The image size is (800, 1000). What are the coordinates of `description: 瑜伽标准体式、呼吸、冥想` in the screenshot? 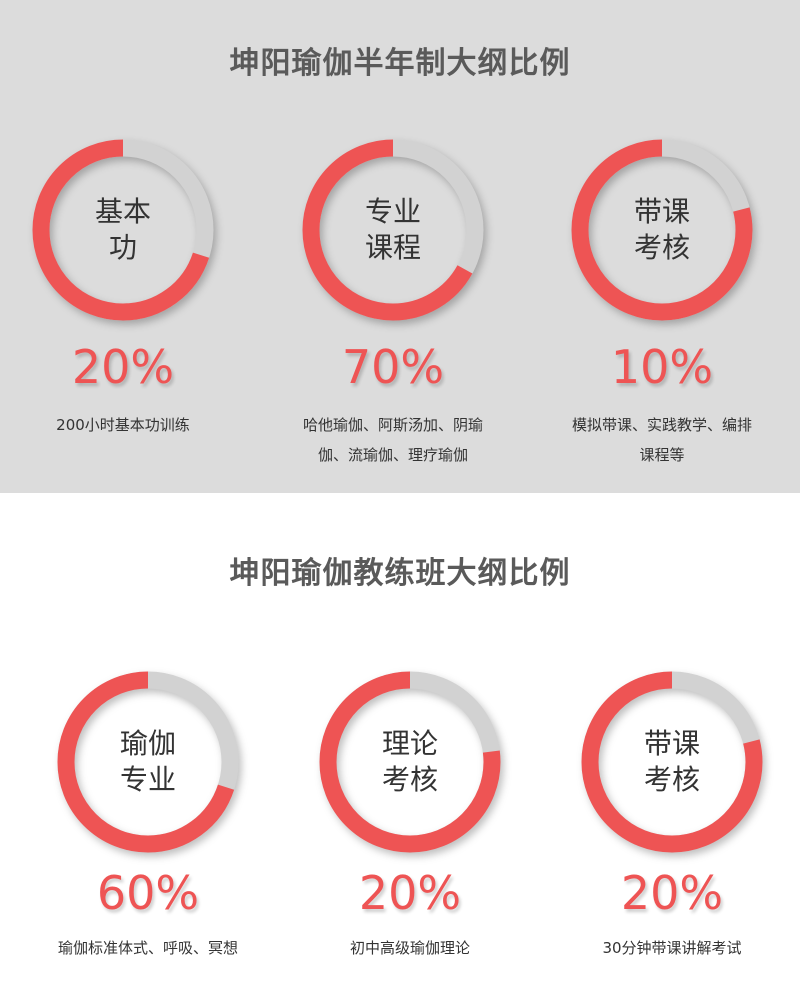 It's located at (148, 948).